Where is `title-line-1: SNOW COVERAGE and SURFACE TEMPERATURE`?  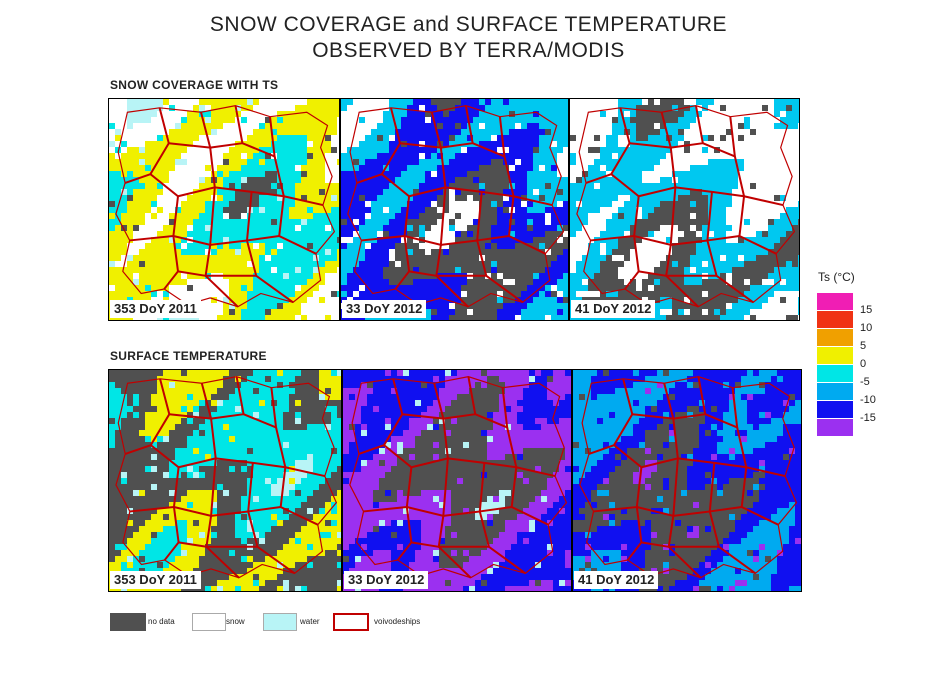
title-line-1: SNOW COVERAGE and SURFACE TEMPERATURE is located at coordinates (468, 24).